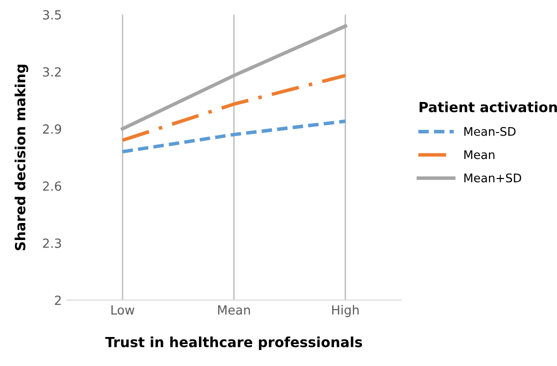 The image size is (557, 366). Describe the element at coordinates (21, 157) in the screenshot. I see `y-axis-title: Shared decision making` at that location.